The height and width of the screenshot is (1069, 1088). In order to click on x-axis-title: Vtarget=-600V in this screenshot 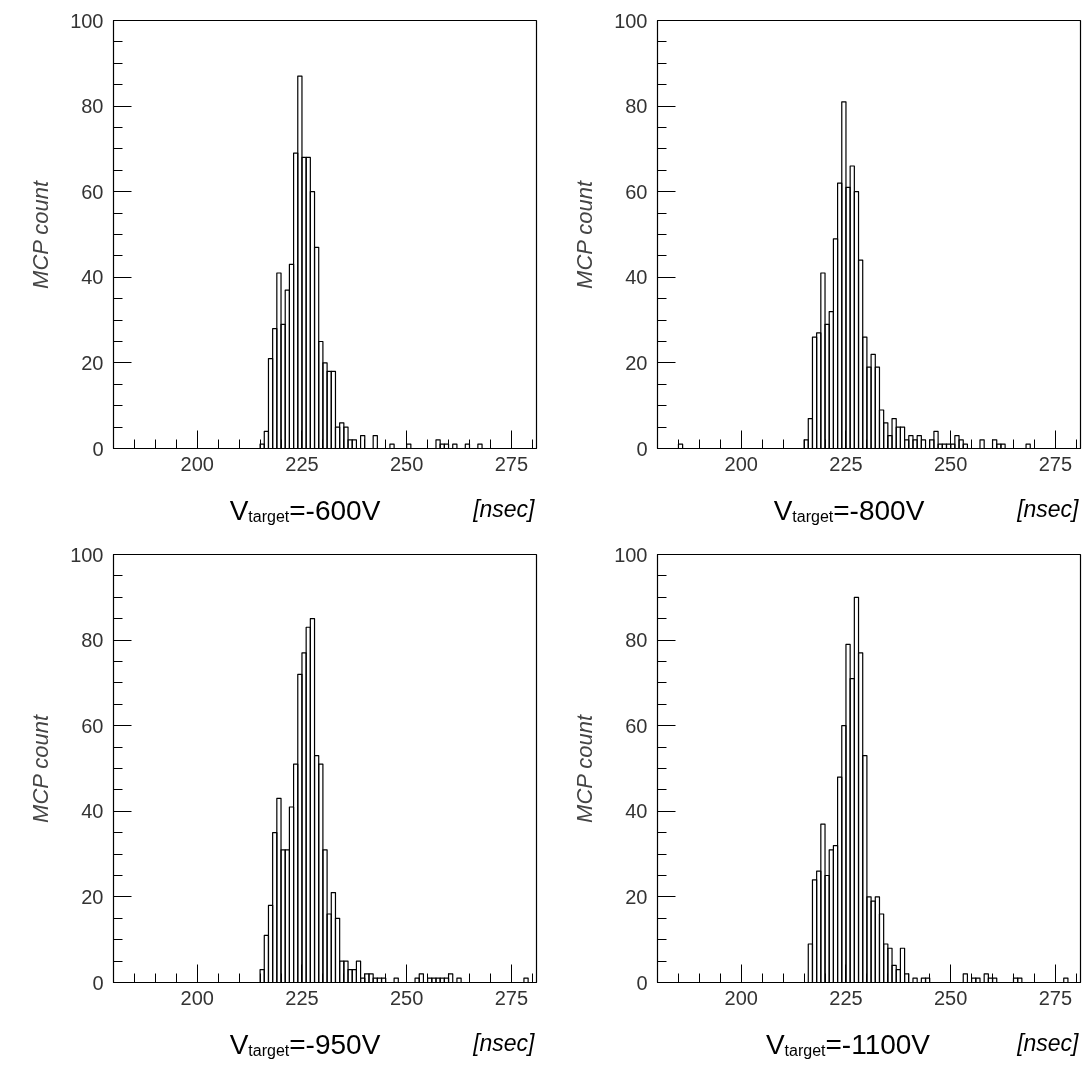, I will do `click(305, 510)`.